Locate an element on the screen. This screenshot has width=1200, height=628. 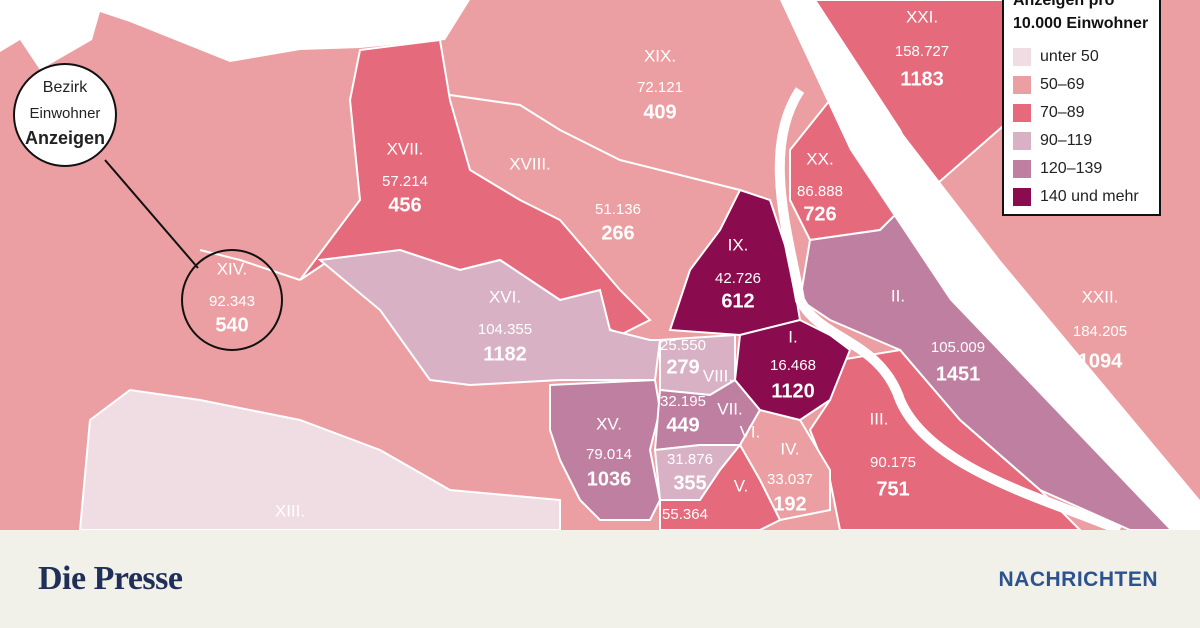
district-ads: 409 is located at coordinates (659, 112).